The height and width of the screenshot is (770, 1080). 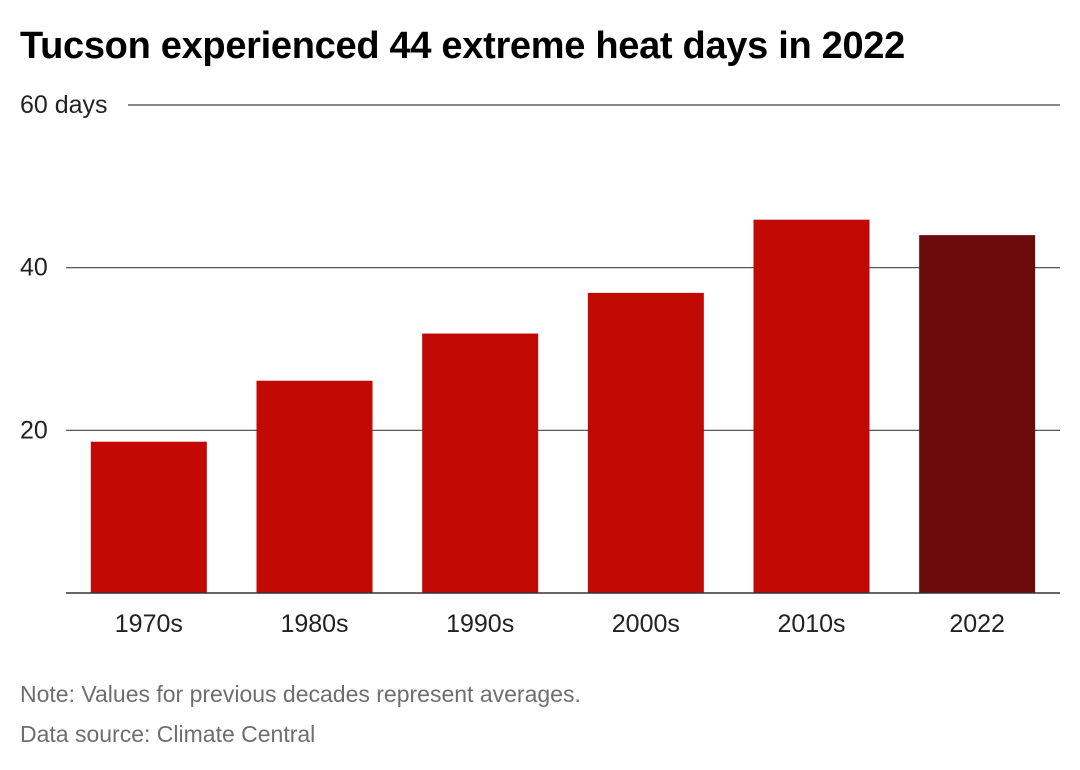 I want to click on bar-1990s, so click(x=480, y=463).